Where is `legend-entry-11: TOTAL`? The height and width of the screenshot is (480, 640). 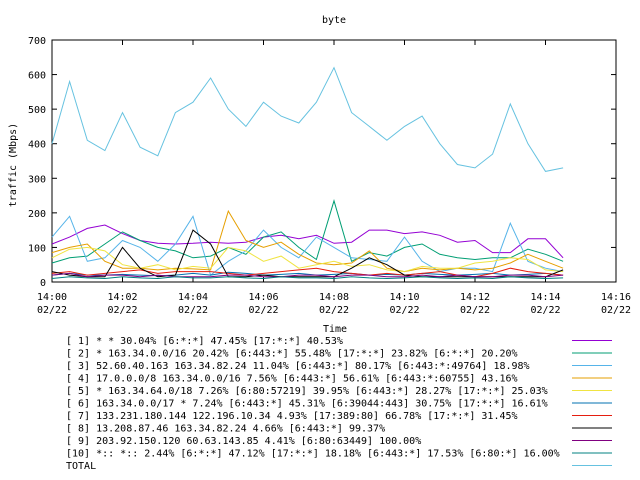
legend-entry-11: TOTAL is located at coordinates (81, 466).